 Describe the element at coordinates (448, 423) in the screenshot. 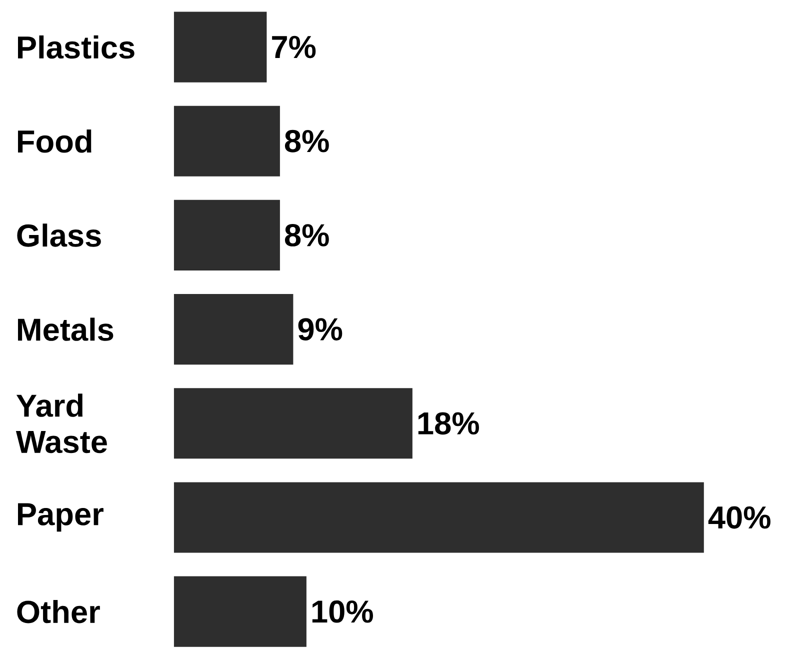

I see `data-label: 18%` at that location.